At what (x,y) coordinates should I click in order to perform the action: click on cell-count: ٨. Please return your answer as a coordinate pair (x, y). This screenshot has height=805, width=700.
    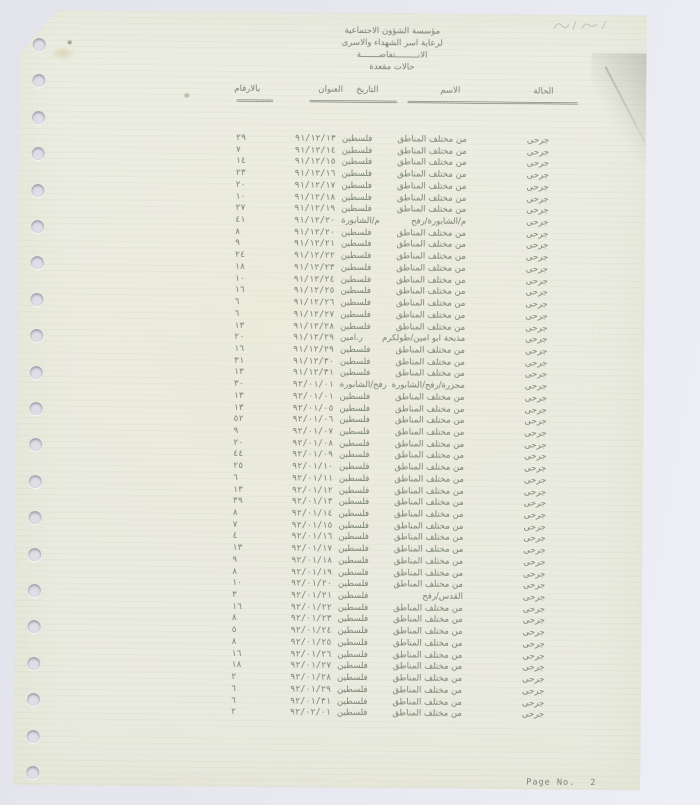
    Looking at the image, I should click on (235, 571).